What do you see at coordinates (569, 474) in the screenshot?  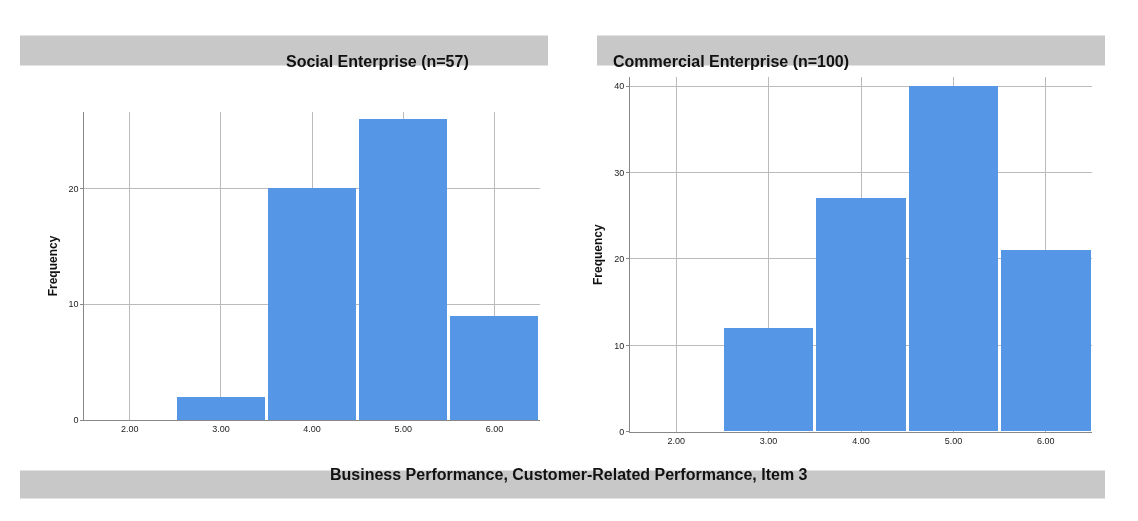 I see `x-axis-title: Business Performance, Customer-Related Performance, Item 3` at bounding box center [569, 474].